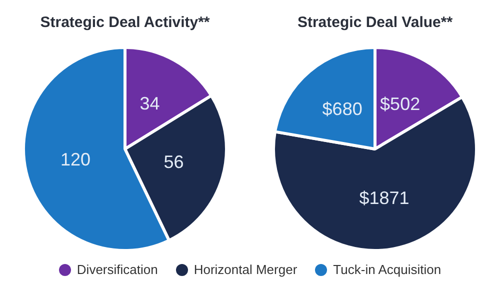 The width and height of the screenshot is (500, 300). What do you see at coordinates (174, 162) in the screenshot?
I see `data-label: 56` at bounding box center [174, 162].